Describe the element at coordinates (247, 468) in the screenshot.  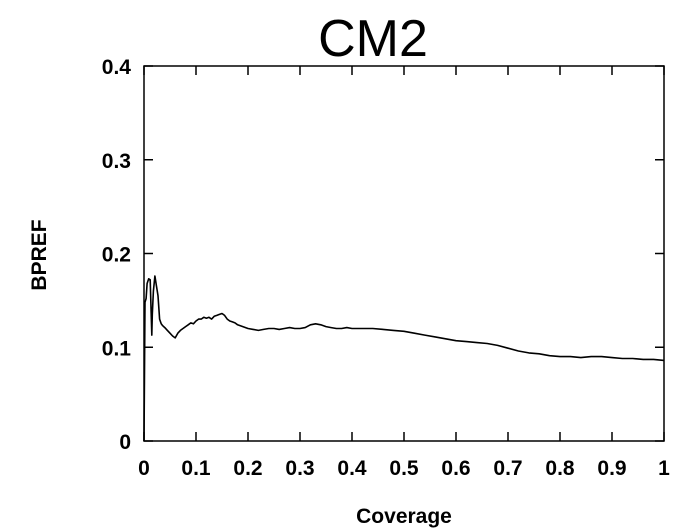
I see `x-tick-label: 0.2` at that location.